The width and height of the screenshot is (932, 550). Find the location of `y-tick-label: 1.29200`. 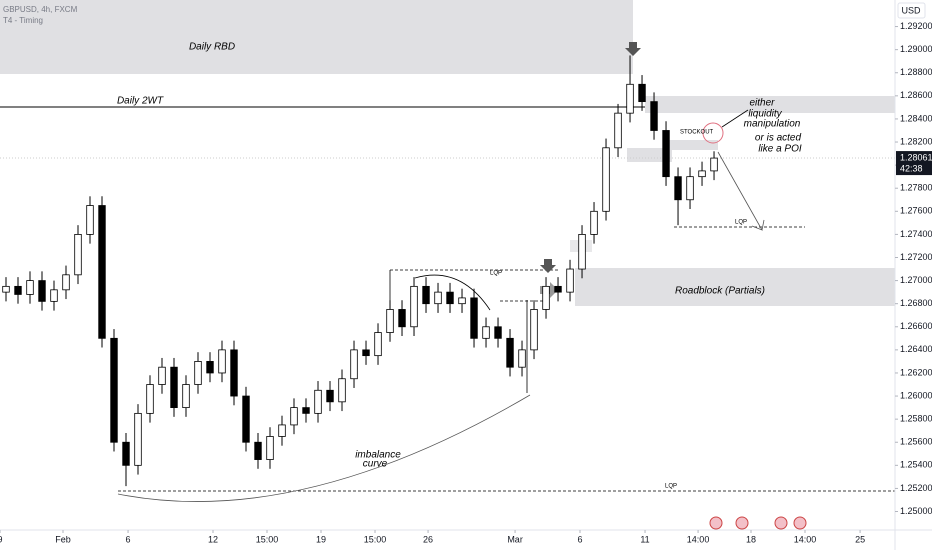

y-tick-label: 1.29200 is located at coordinates (916, 26).